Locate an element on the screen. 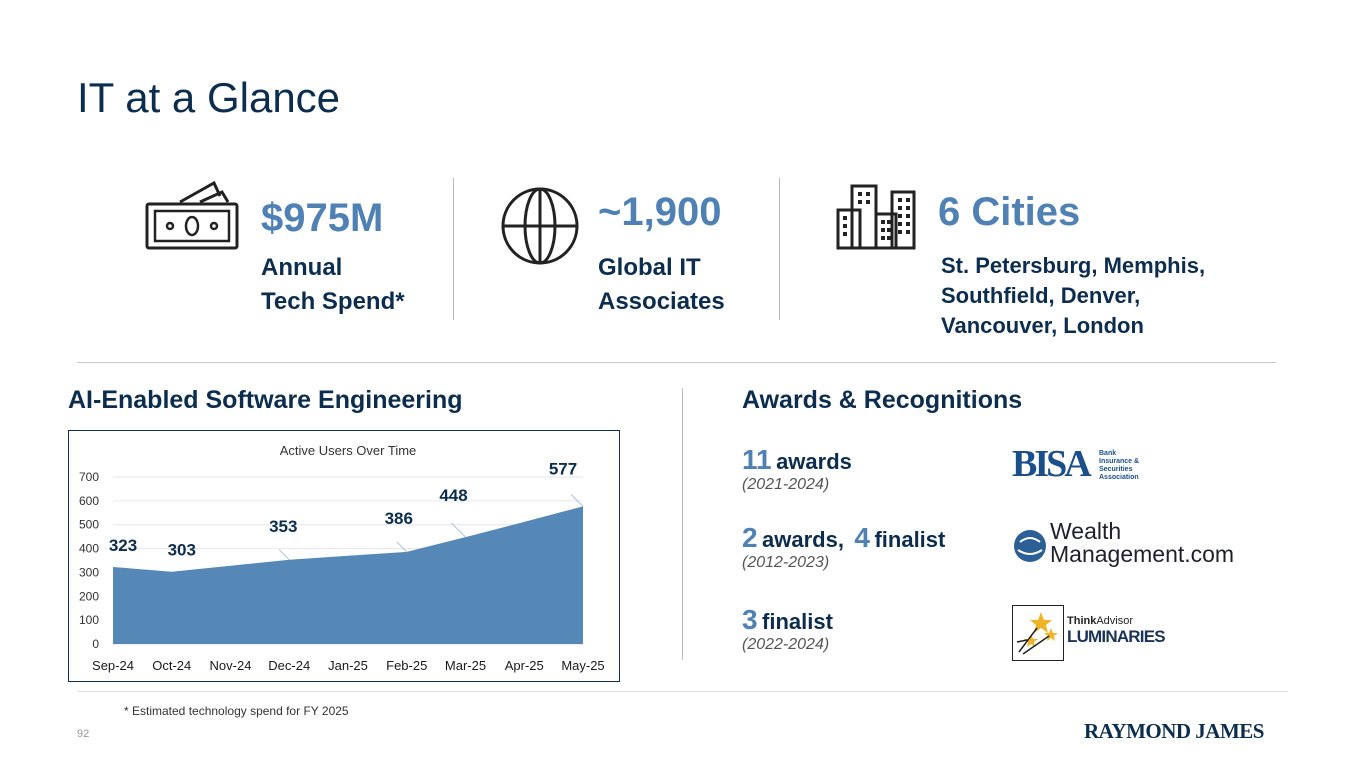  award-item: 3 finalist (2022-2024) is located at coordinates (787, 629).